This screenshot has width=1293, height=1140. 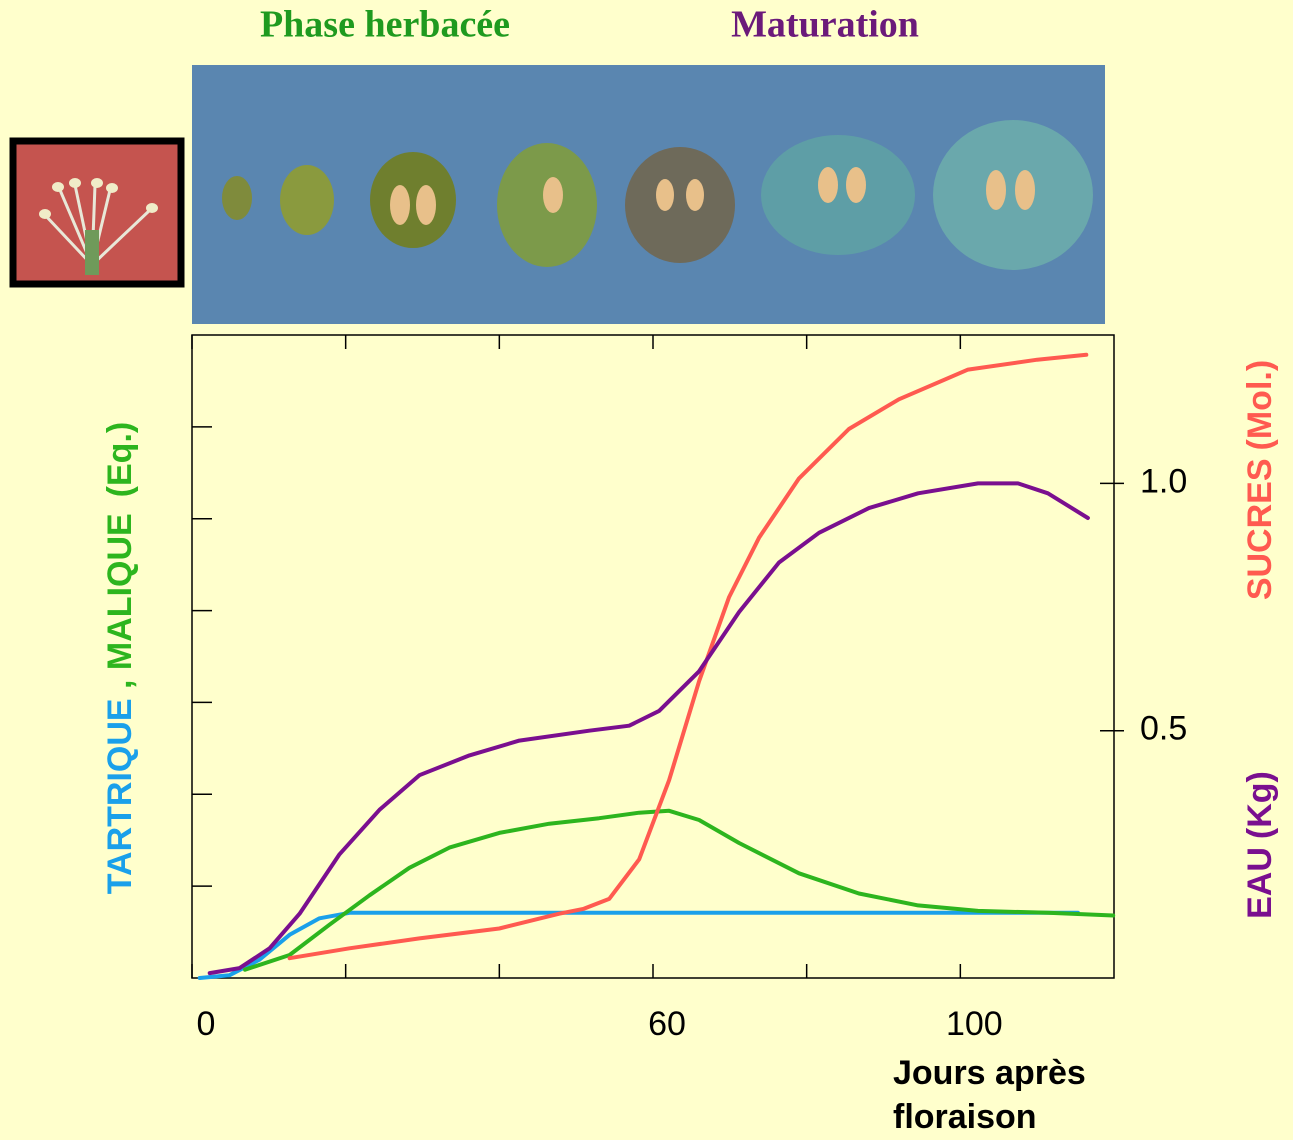 What do you see at coordinates (120, 796) in the screenshot?
I see `axis-title-part: TARTRIQUE` at bounding box center [120, 796].